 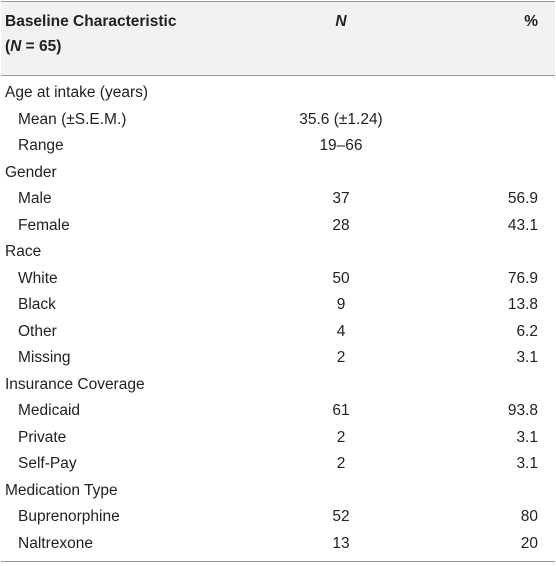 What do you see at coordinates (37, 331) in the screenshot?
I see `row-label: Other` at bounding box center [37, 331].